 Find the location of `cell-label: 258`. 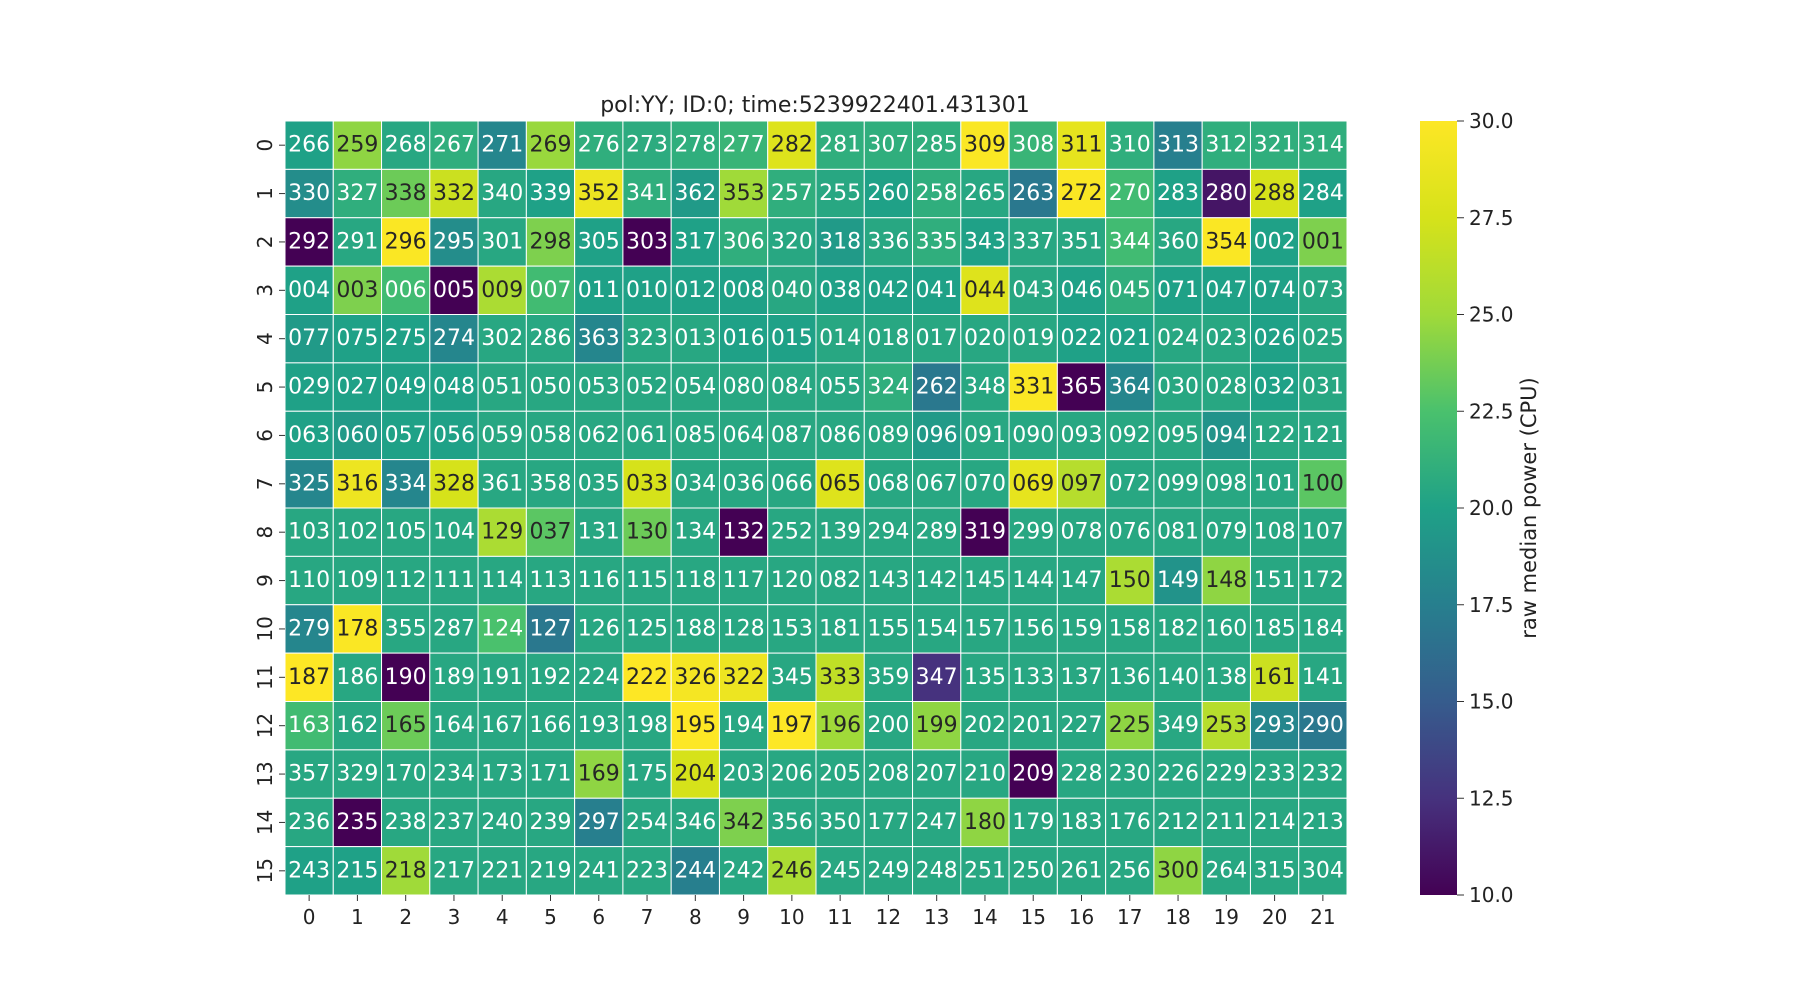

cell-label: 258 is located at coordinates (937, 193).